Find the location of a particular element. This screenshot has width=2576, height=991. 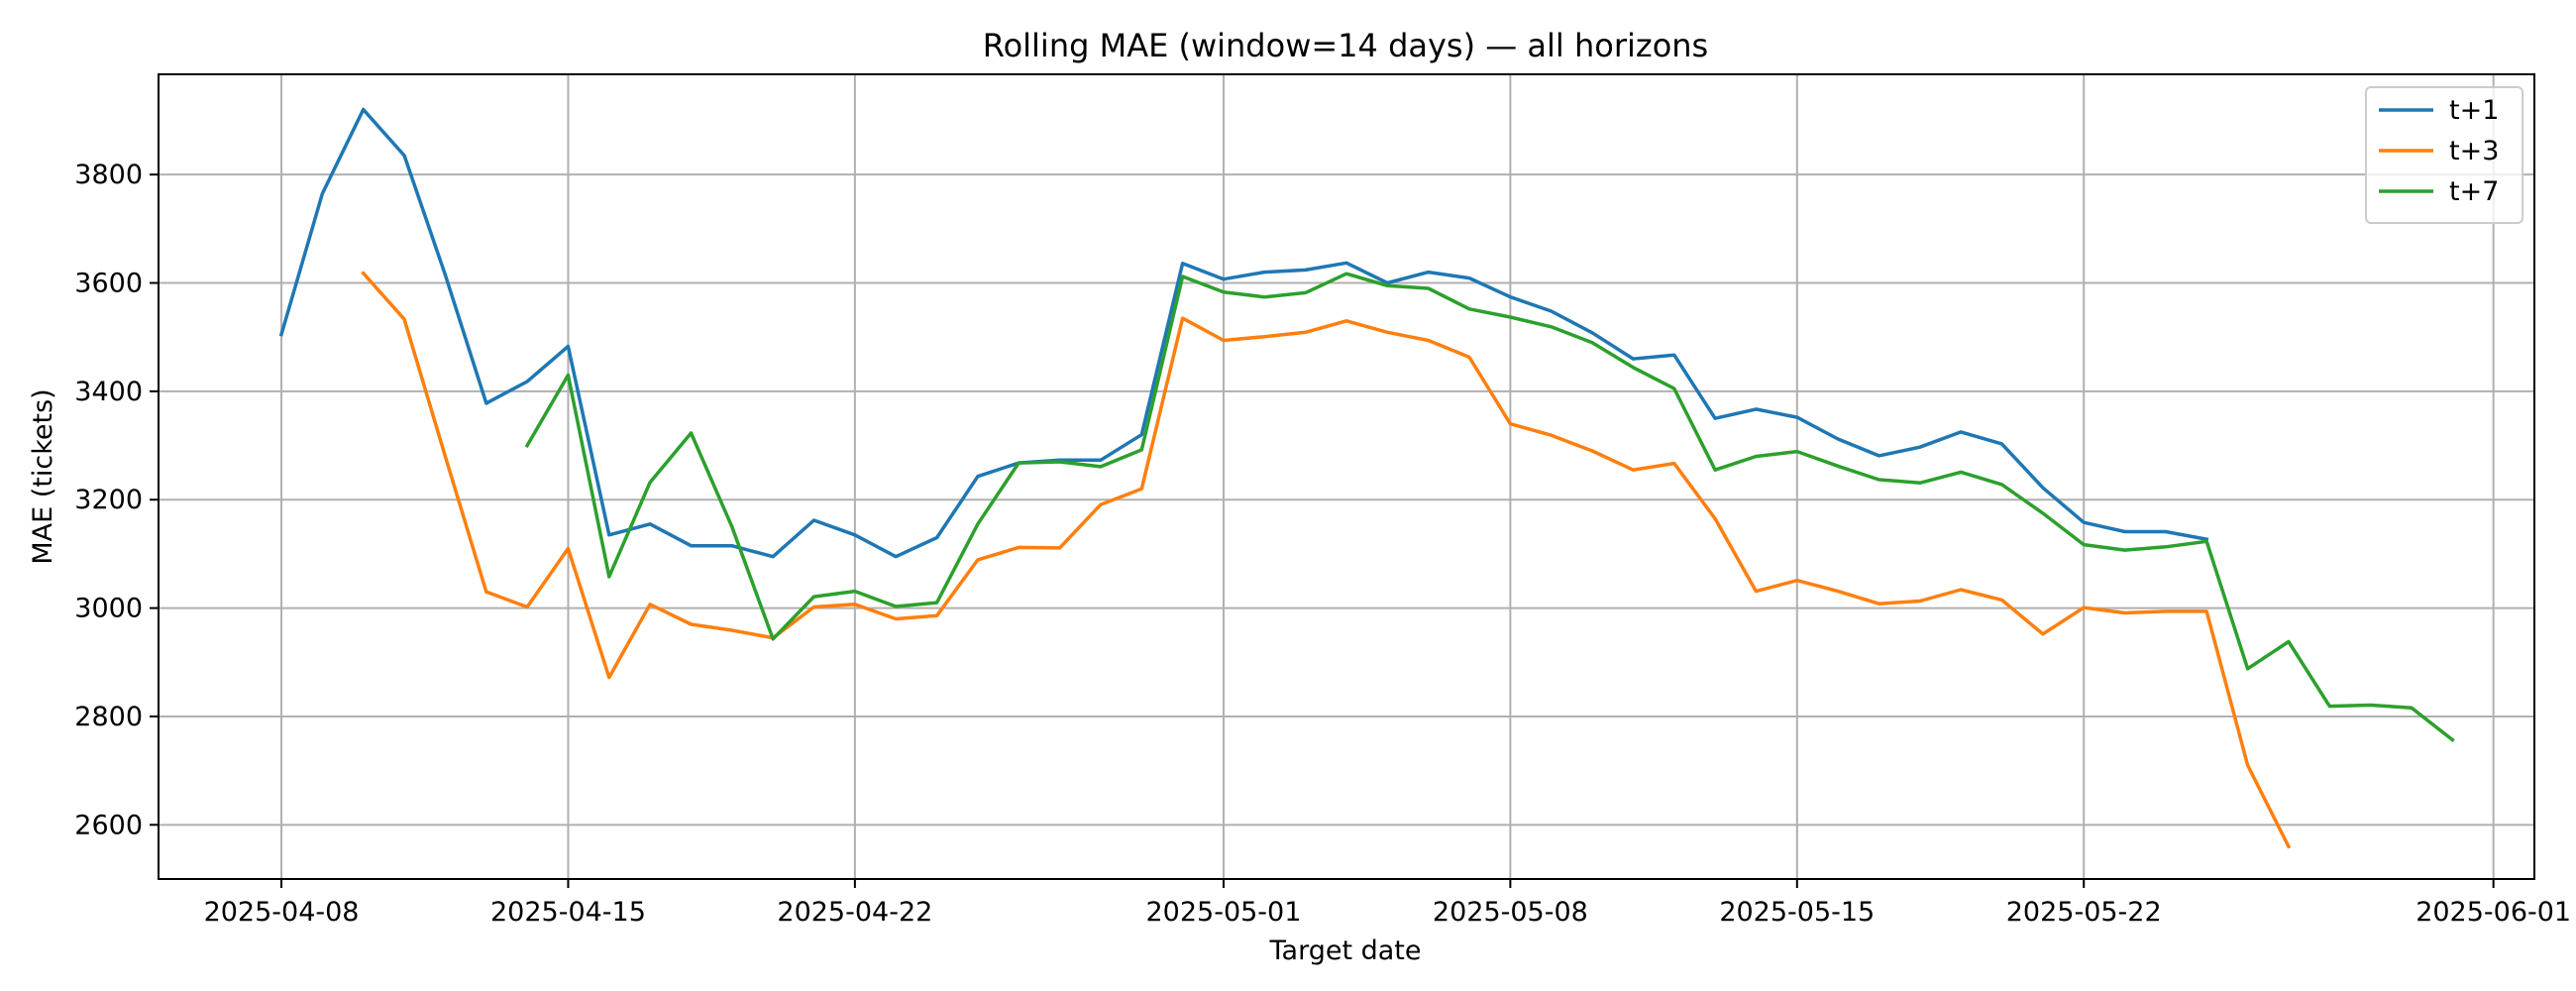

x-axis-label: Target date is located at coordinates (1346, 951).